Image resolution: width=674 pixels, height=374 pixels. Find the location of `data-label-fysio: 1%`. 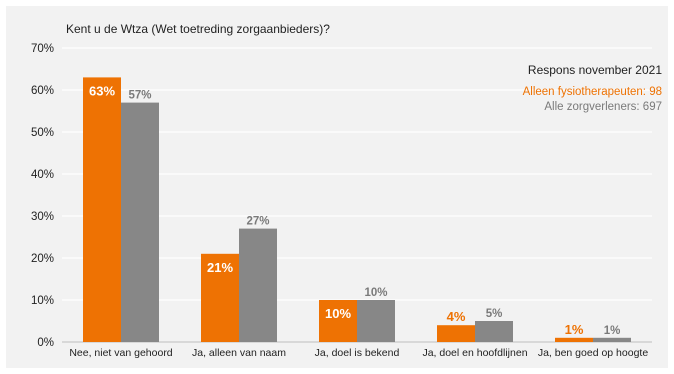

data-label-fysio: 1% is located at coordinates (574, 329).